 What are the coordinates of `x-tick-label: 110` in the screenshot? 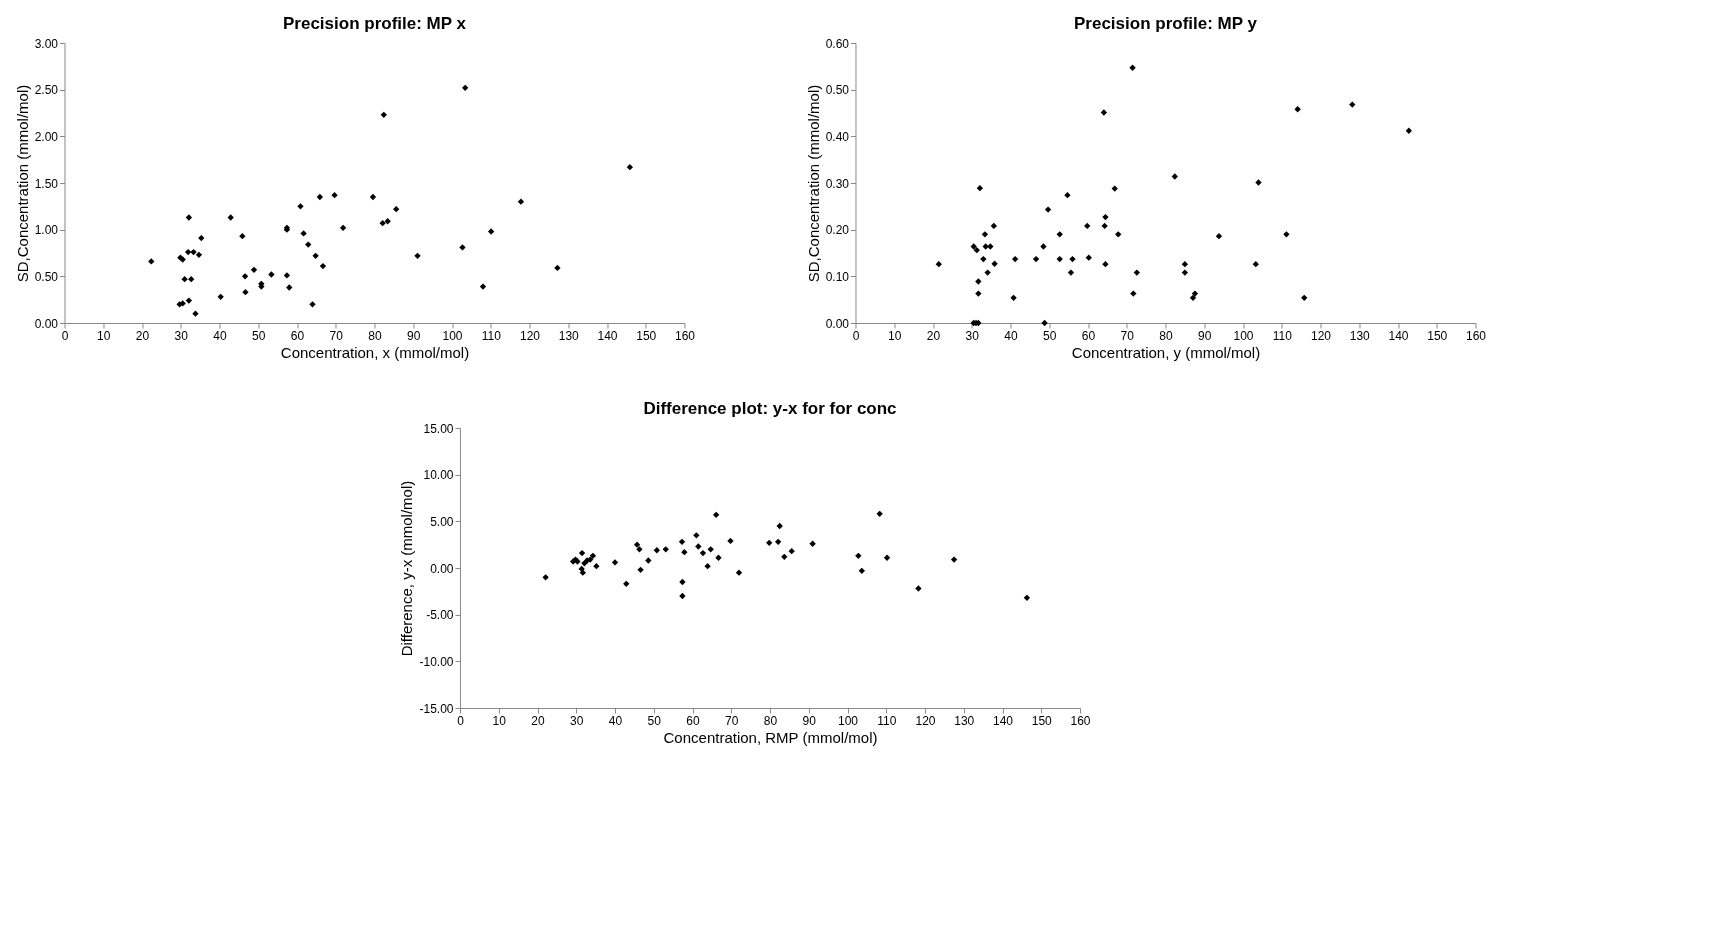 It's located at (887, 720).